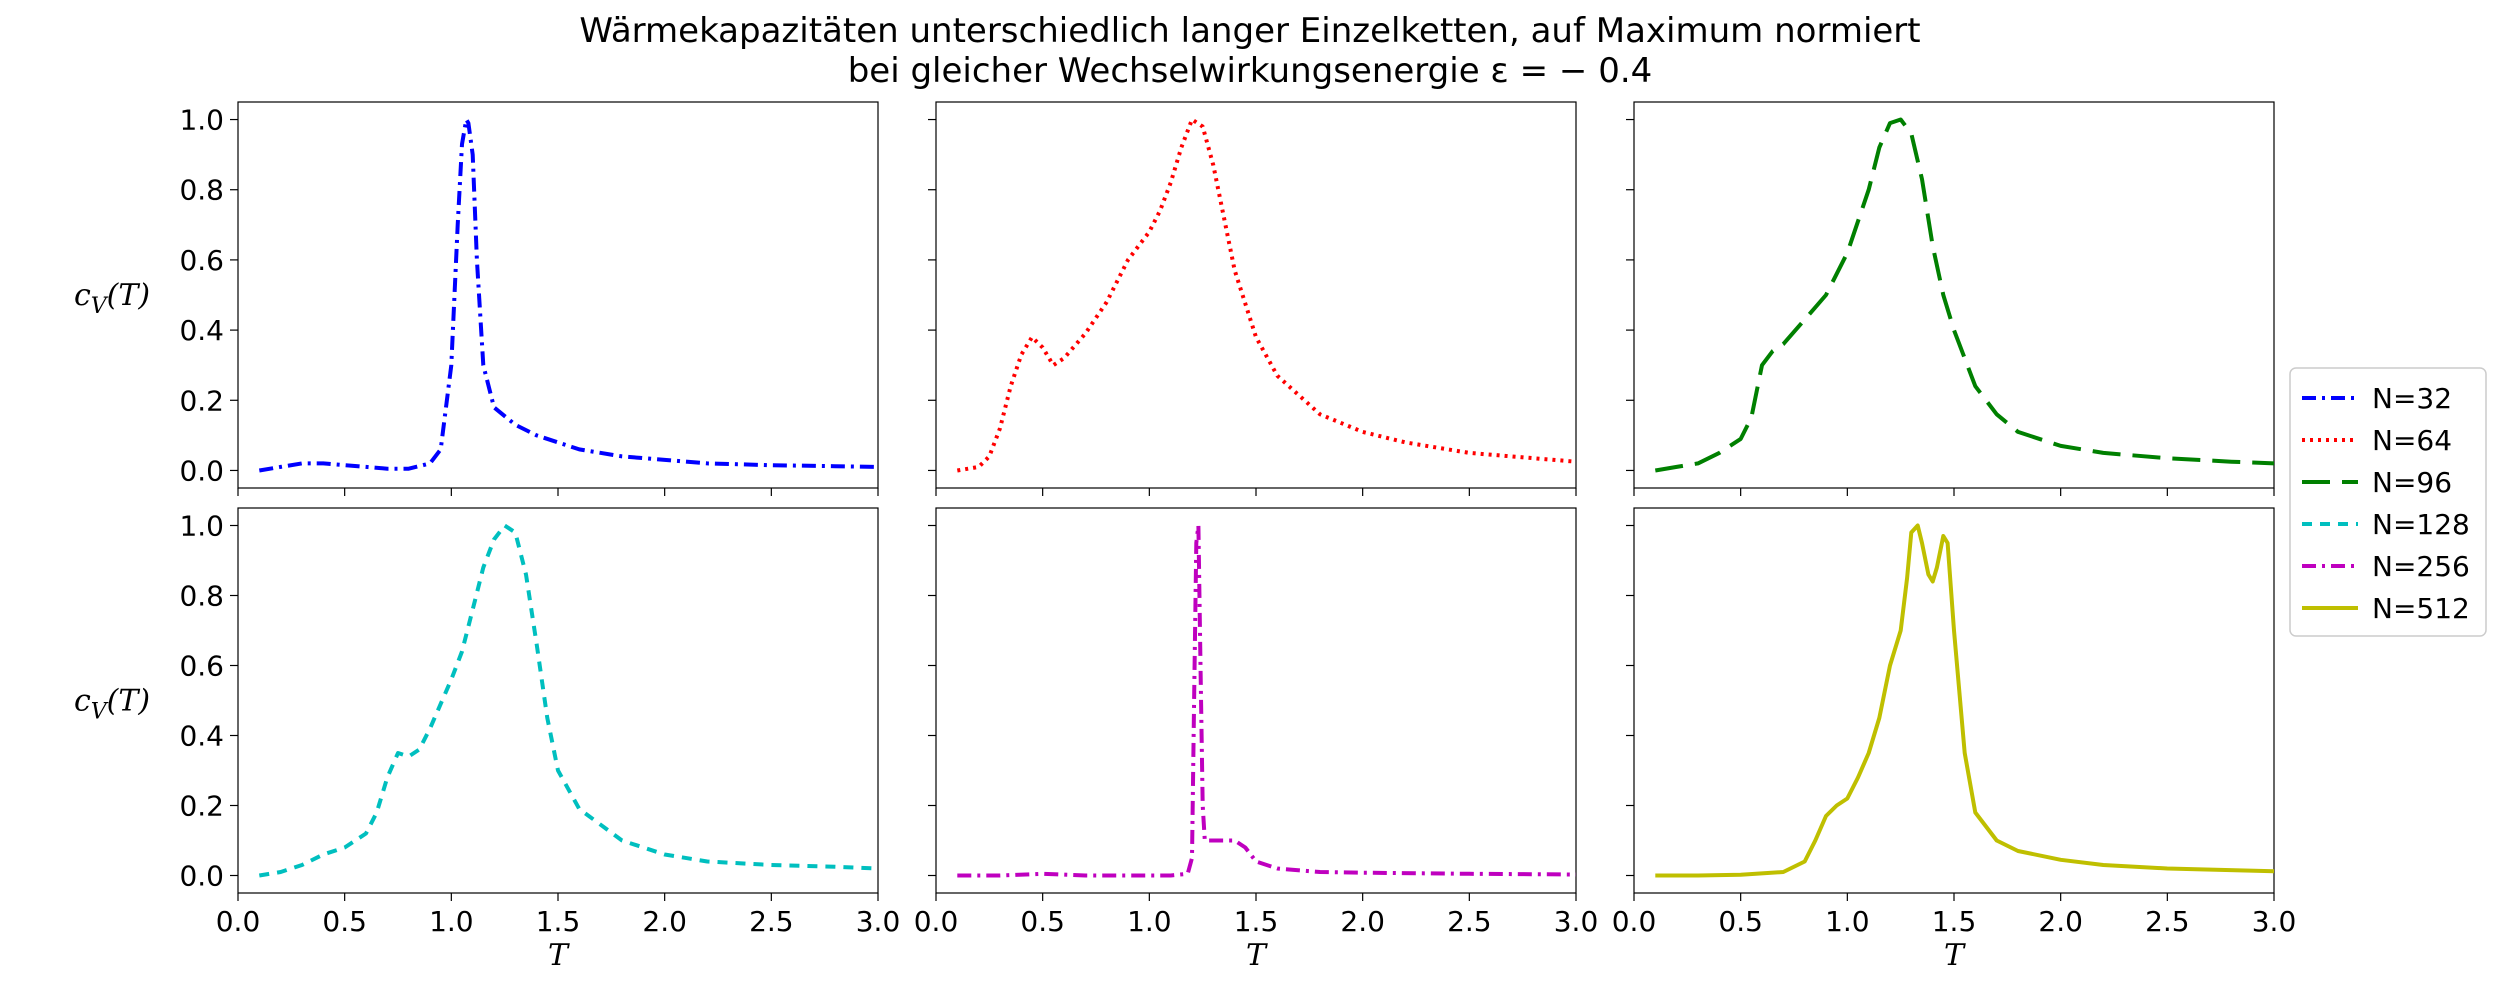 The width and height of the screenshot is (2500, 1000). I want to click on legend-item: N=512, so click(2386, 608).